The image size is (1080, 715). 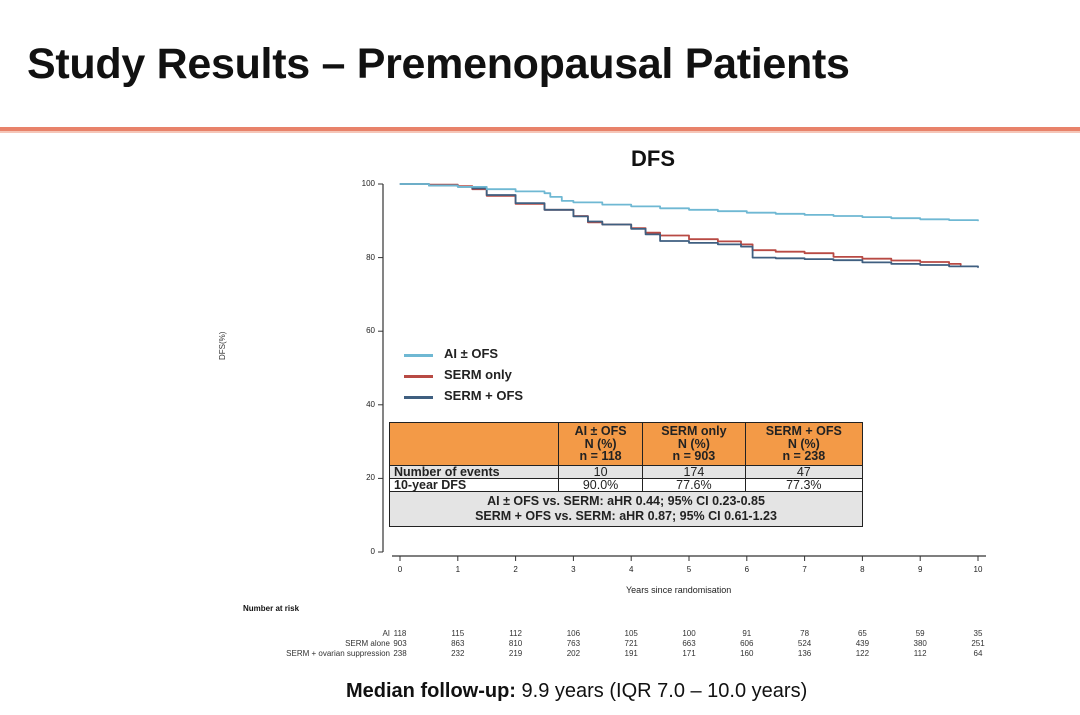 I want to click on legend-item-serm-only: SERM only, so click(x=494, y=376).